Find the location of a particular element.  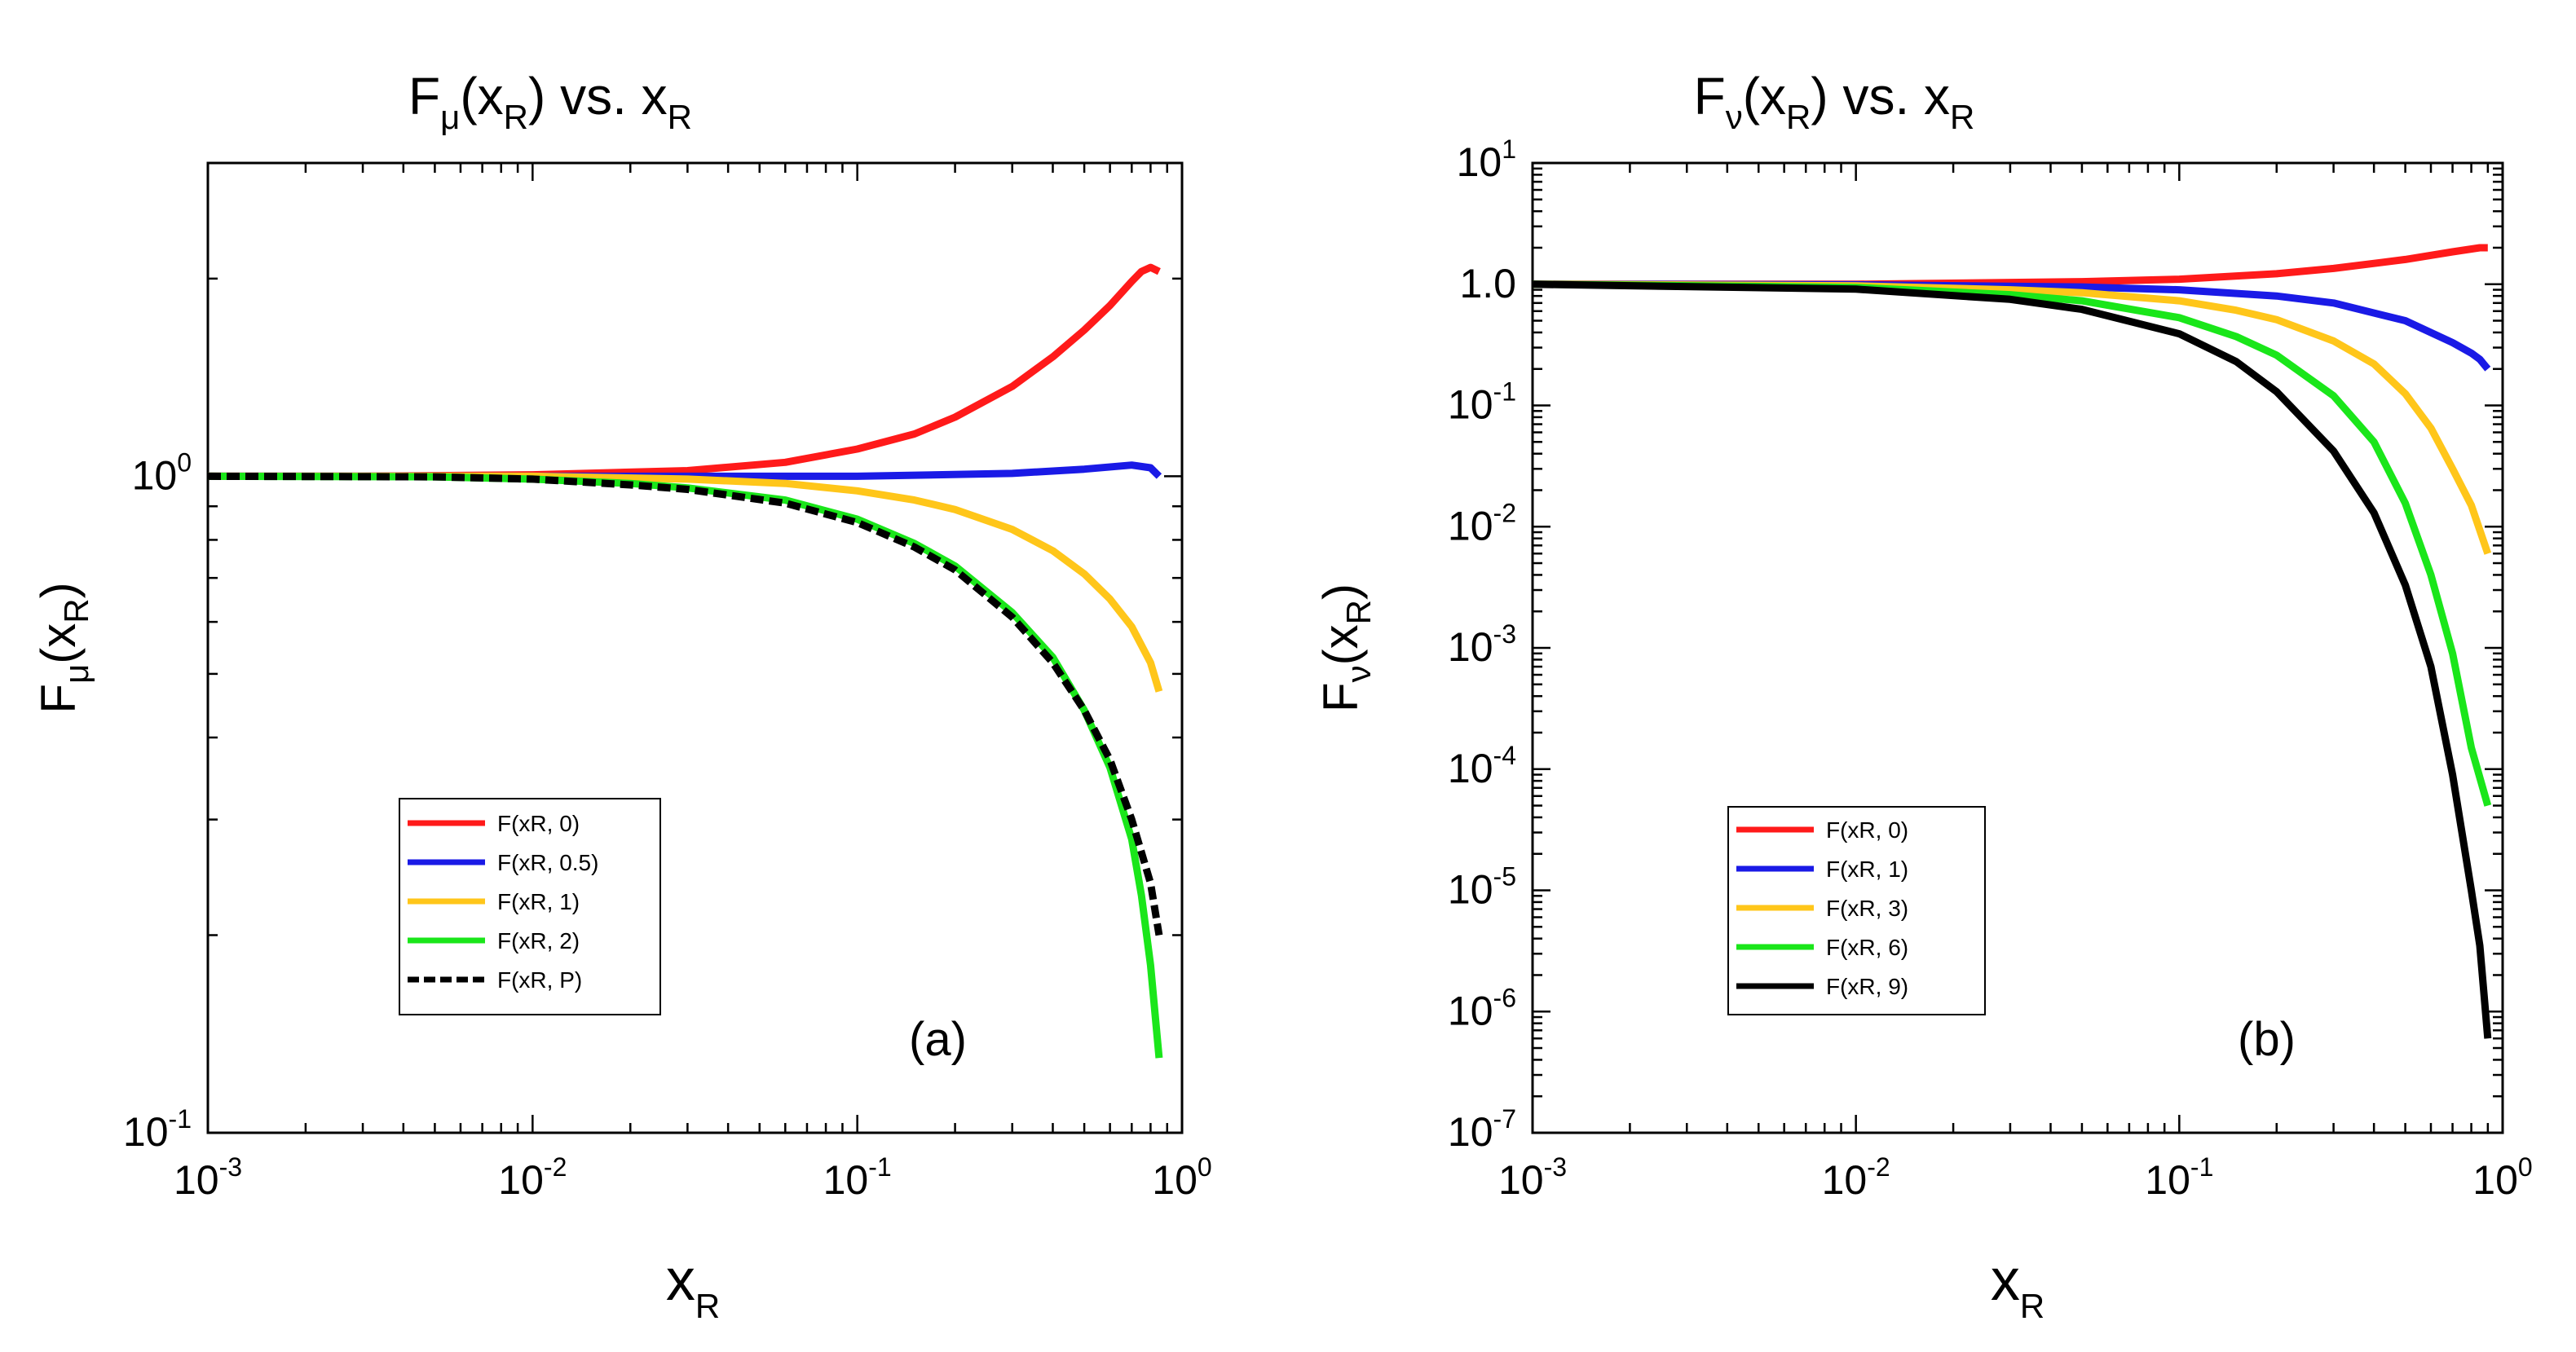

panel-b-y-tick-label: 10¹ is located at coordinates (1486, 159).